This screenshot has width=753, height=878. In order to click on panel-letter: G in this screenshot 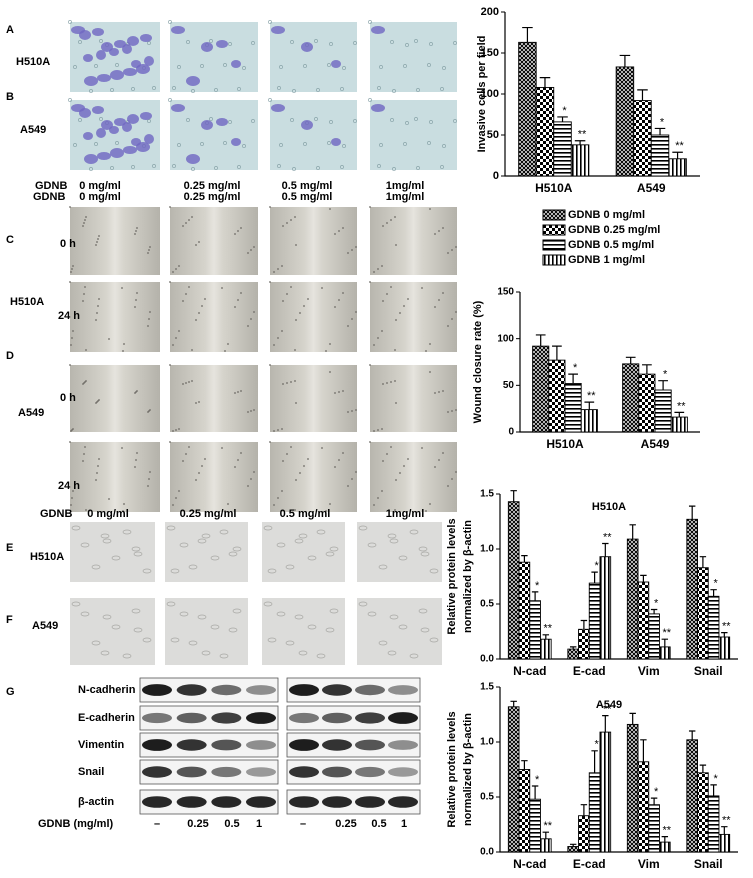, I will do `click(10, 692)`.